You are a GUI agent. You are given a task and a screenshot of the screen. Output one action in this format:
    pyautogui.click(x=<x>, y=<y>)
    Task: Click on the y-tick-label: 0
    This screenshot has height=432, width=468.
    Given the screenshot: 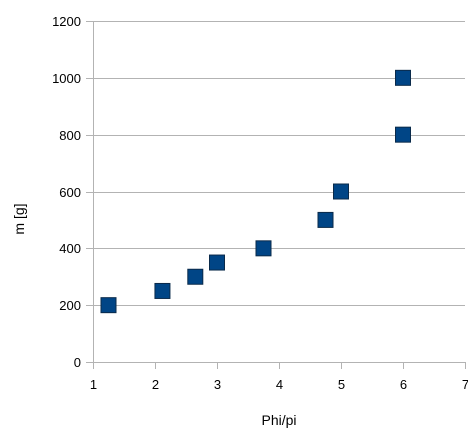 What is the action you would take?
    pyautogui.click(x=77, y=362)
    